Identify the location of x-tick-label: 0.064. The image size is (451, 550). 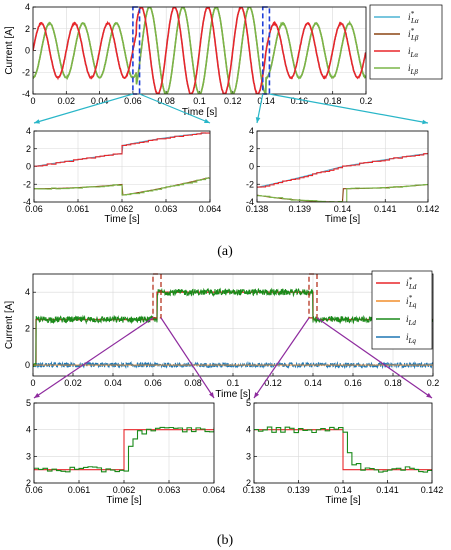
(214, 490).